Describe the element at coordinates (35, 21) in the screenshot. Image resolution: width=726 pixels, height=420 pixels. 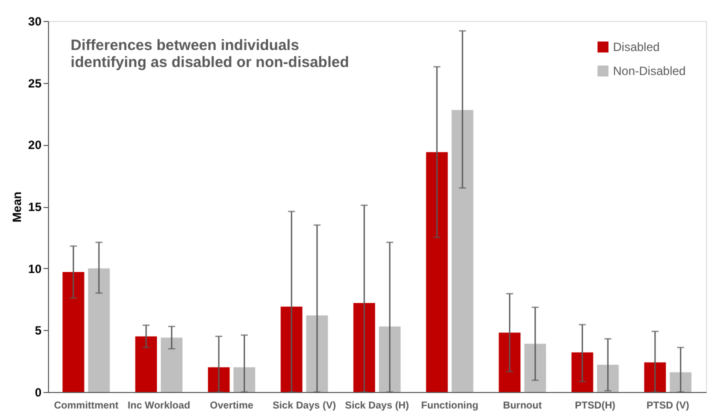
I see `y-tick-label: 30` at that location.